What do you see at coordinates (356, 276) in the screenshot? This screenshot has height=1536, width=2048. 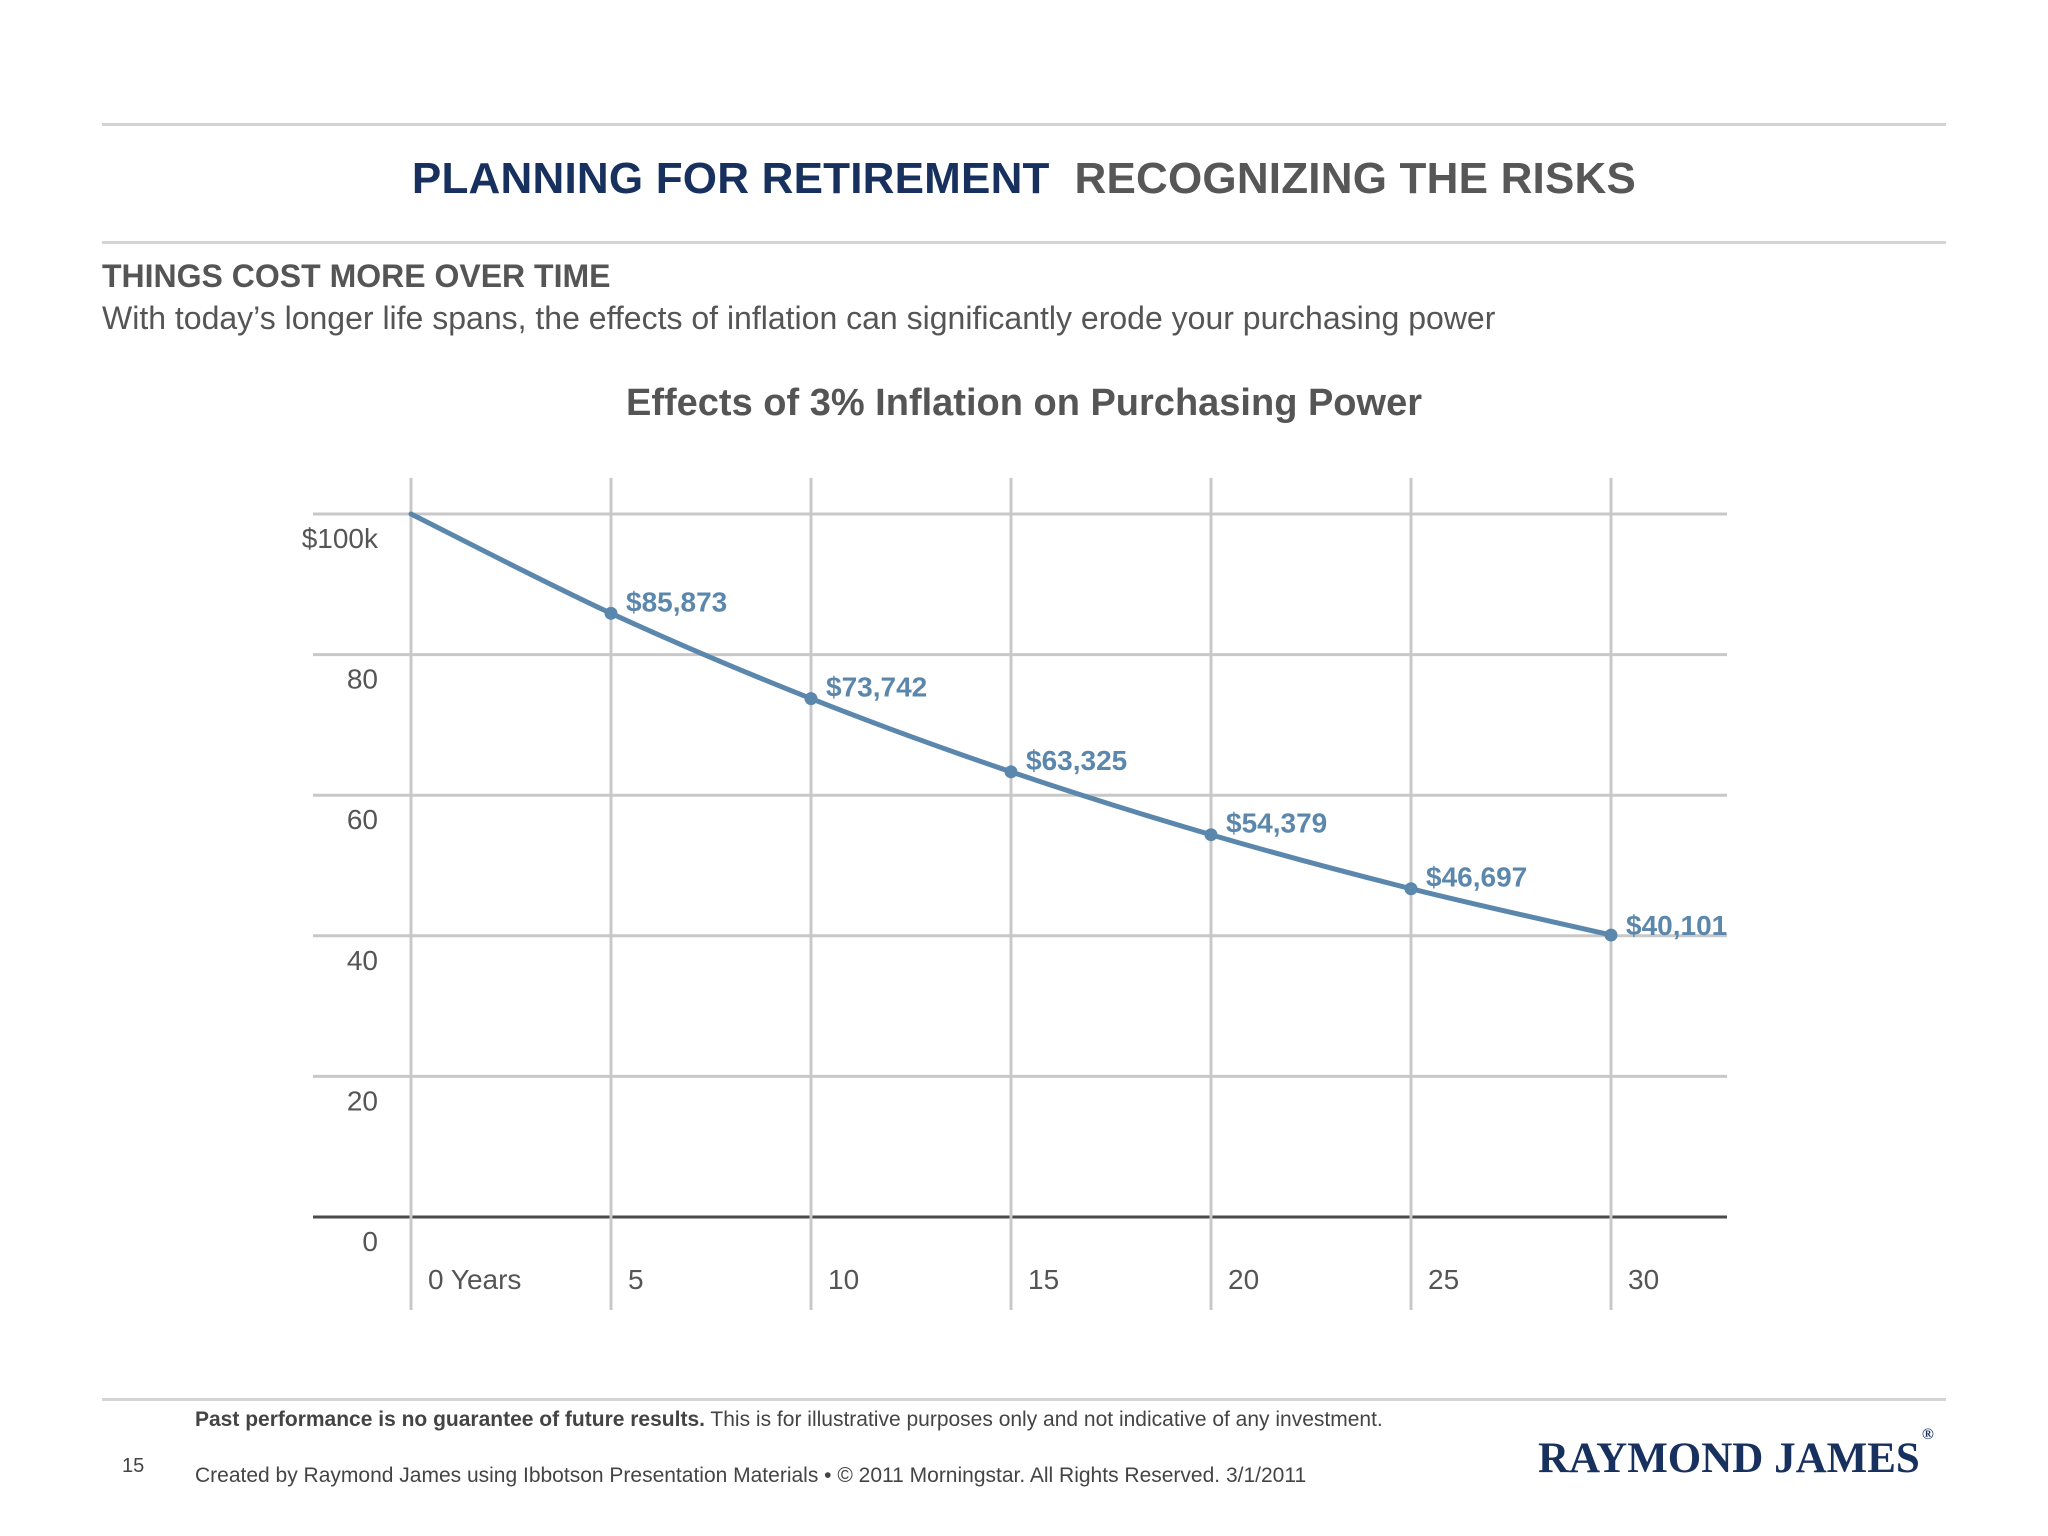 I see `section-heading: THINGS COST MORE OVER TIME` at bounding box center [356, 276].